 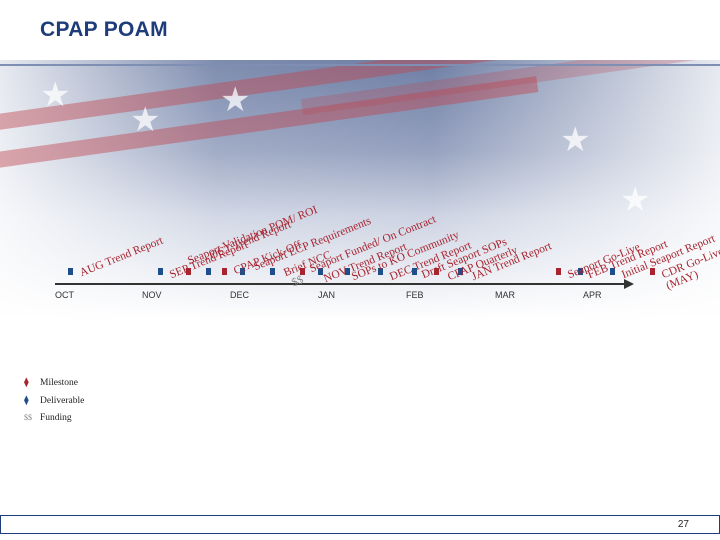 I want to click on legend-milestone: ⧫ Milestone, so click(x=51, y=382).